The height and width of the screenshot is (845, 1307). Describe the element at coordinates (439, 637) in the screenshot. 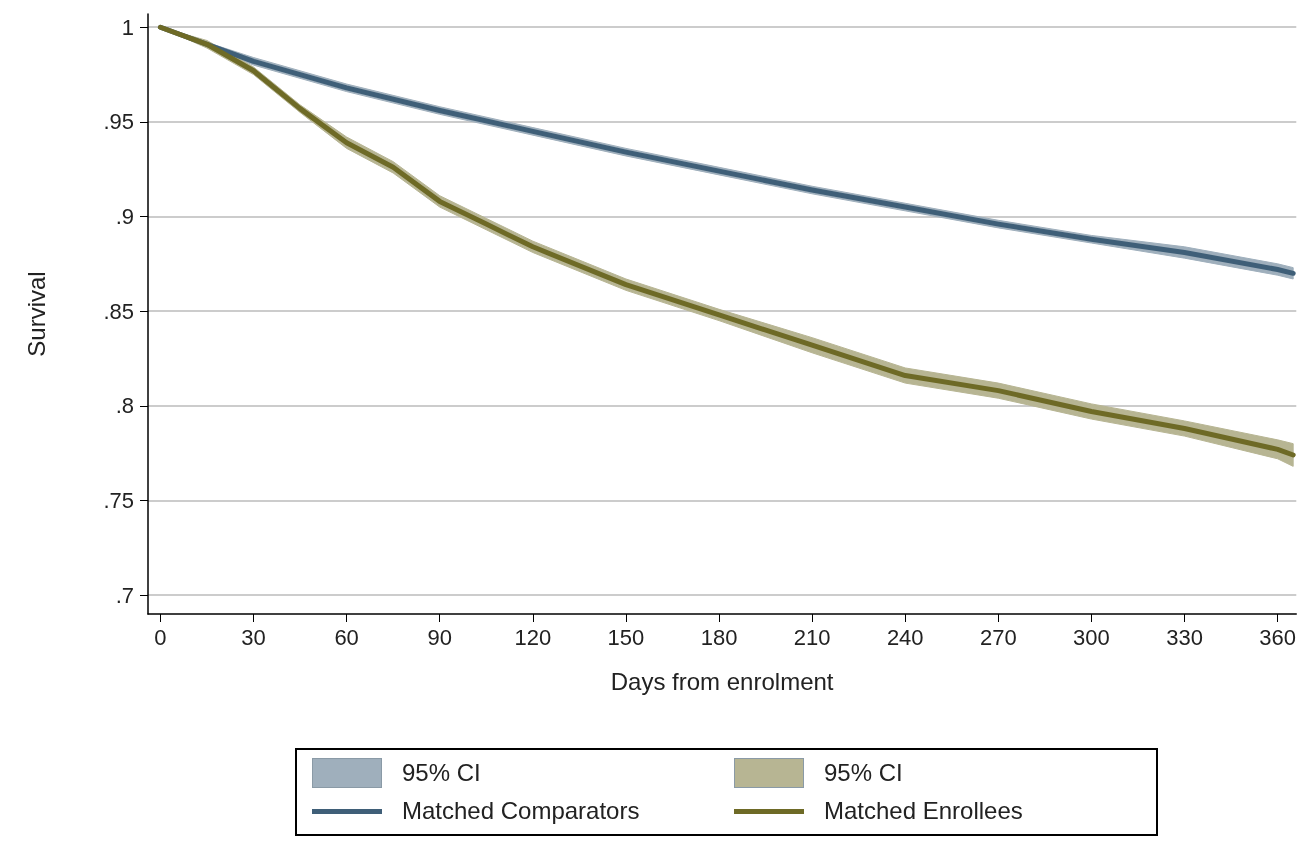

I see `x-tick-label: 90` at that location.